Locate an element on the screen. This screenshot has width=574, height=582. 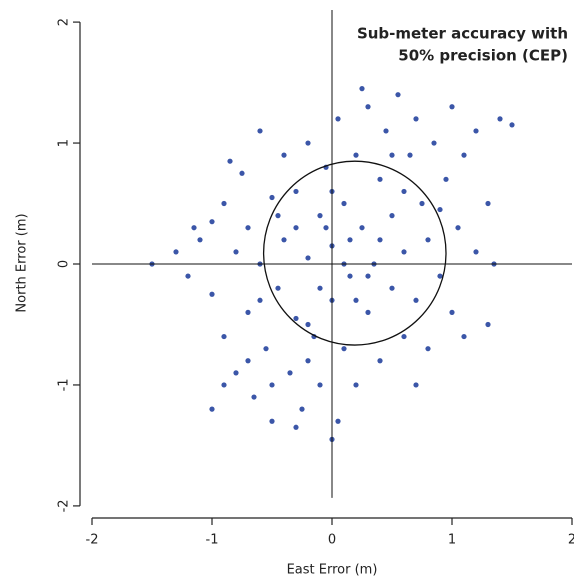
x-tick-label: 0 is located at coordinates (332, 540).